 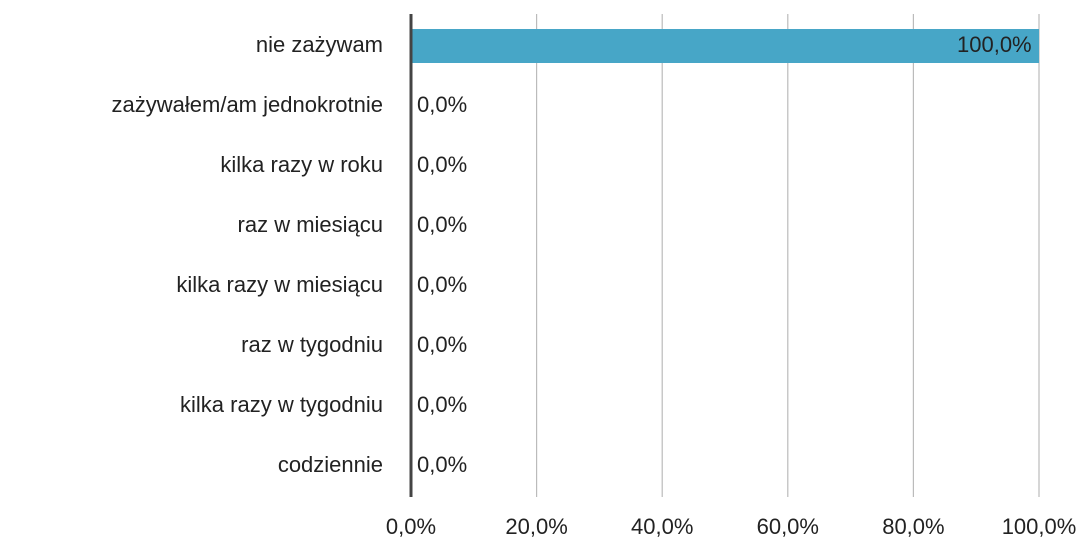 I want to click on value-label: 100,0%, so click(x=994, y=44).